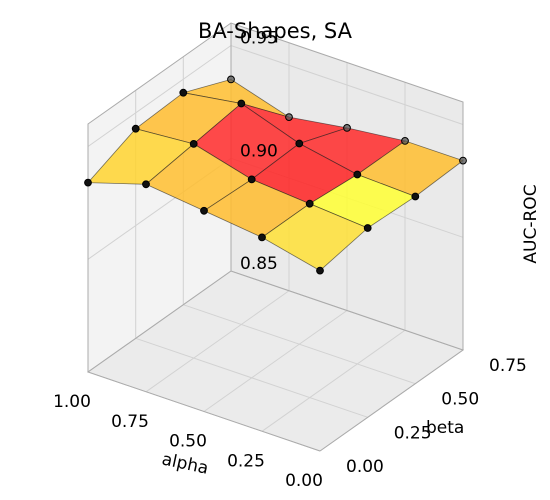 The height and width of the screenshot is (500, 550). I want to click on x-axis-label: alpha, so click(185, 463).